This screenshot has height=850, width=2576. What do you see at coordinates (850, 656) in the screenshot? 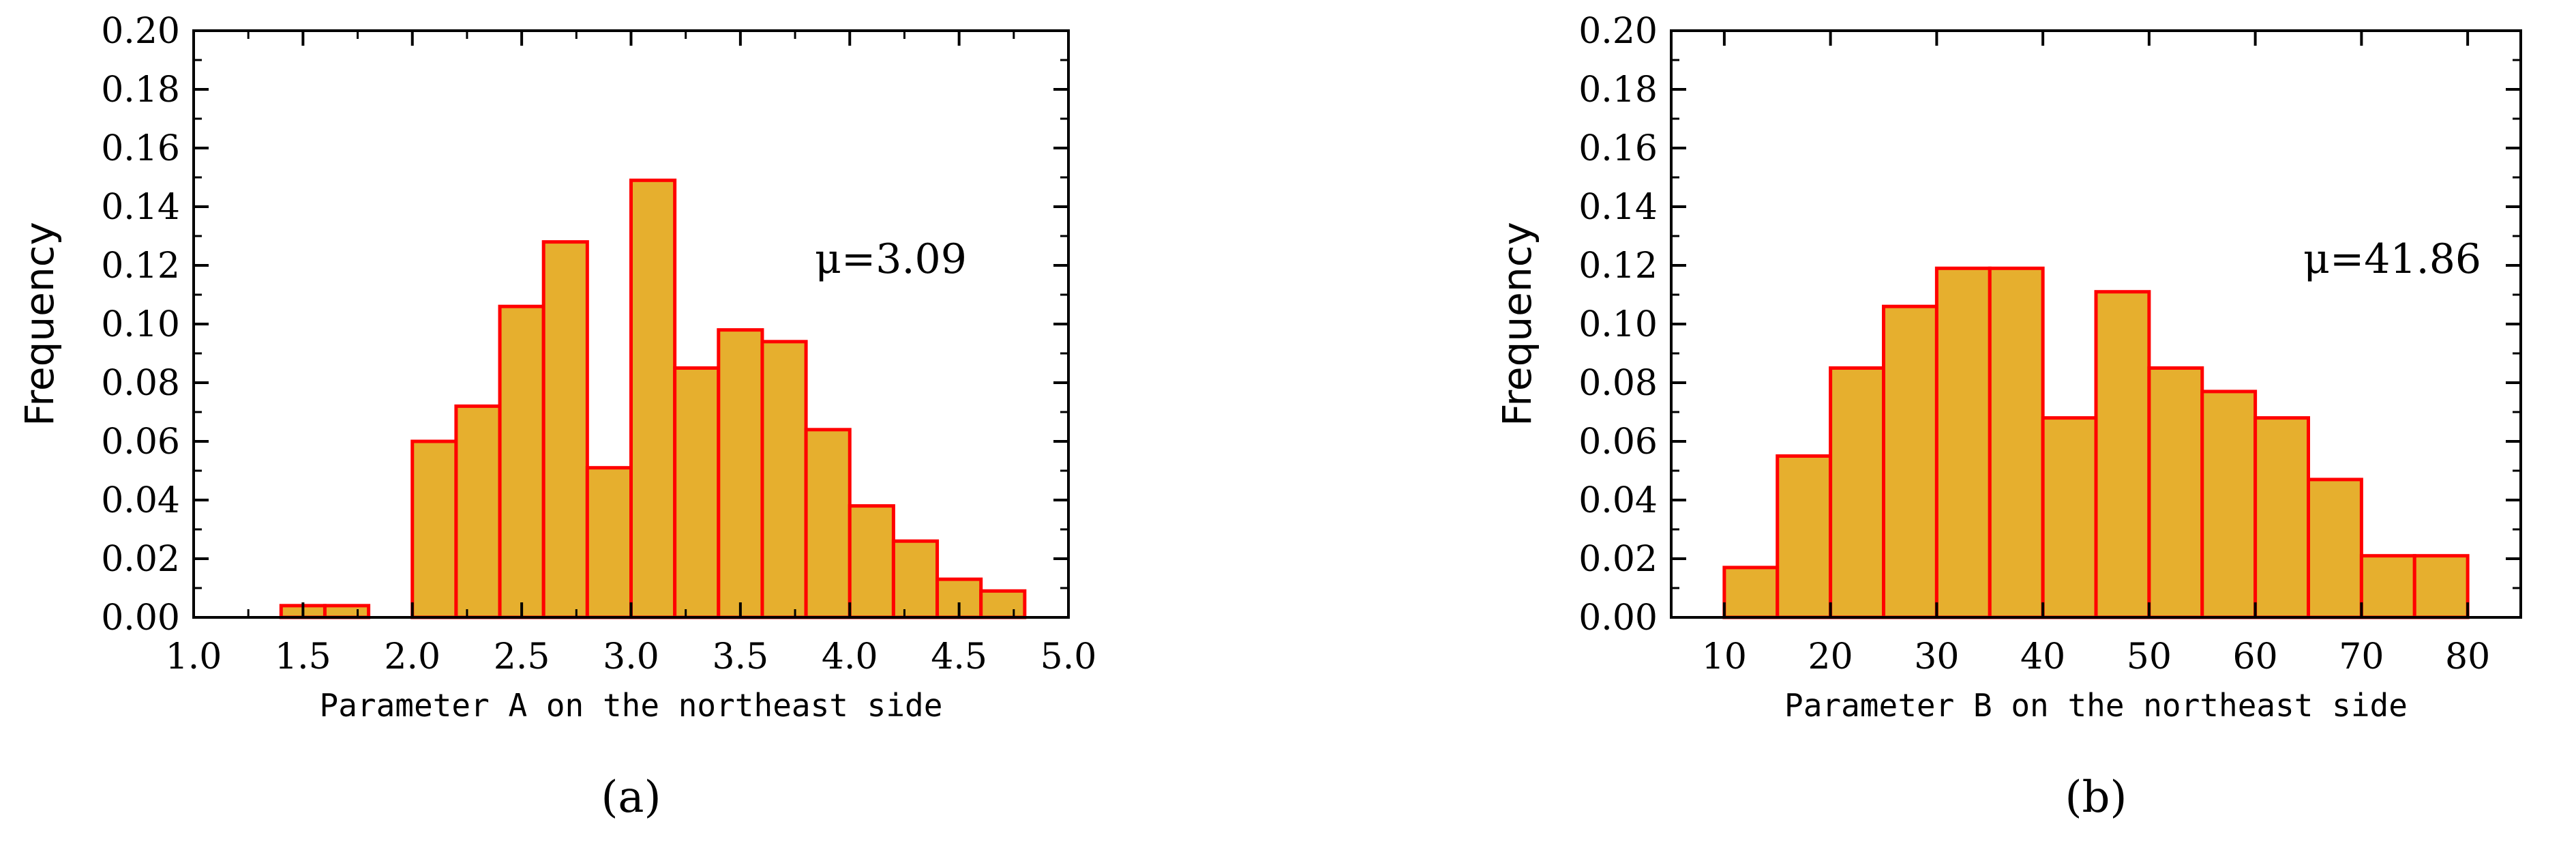
I see `x-tick-label: 4.0` at bounding box center [850, 656].